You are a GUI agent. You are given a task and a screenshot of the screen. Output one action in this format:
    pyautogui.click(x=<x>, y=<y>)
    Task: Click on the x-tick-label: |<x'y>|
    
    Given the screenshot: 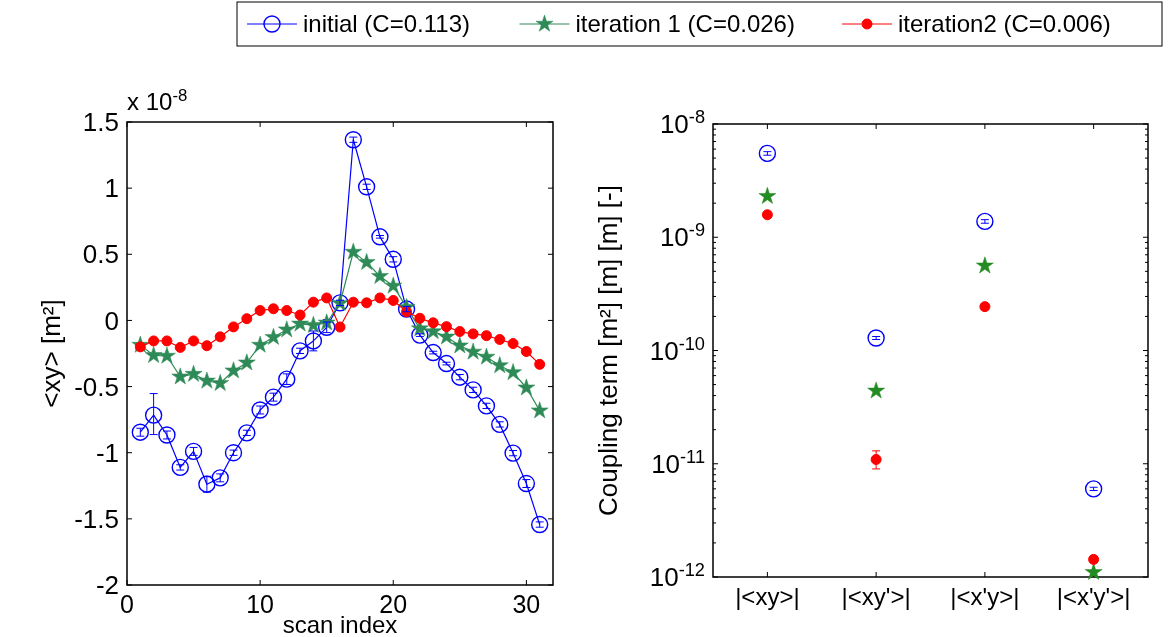 What is the action you would take?
    pyautogui.click(x=985, y=596)
    